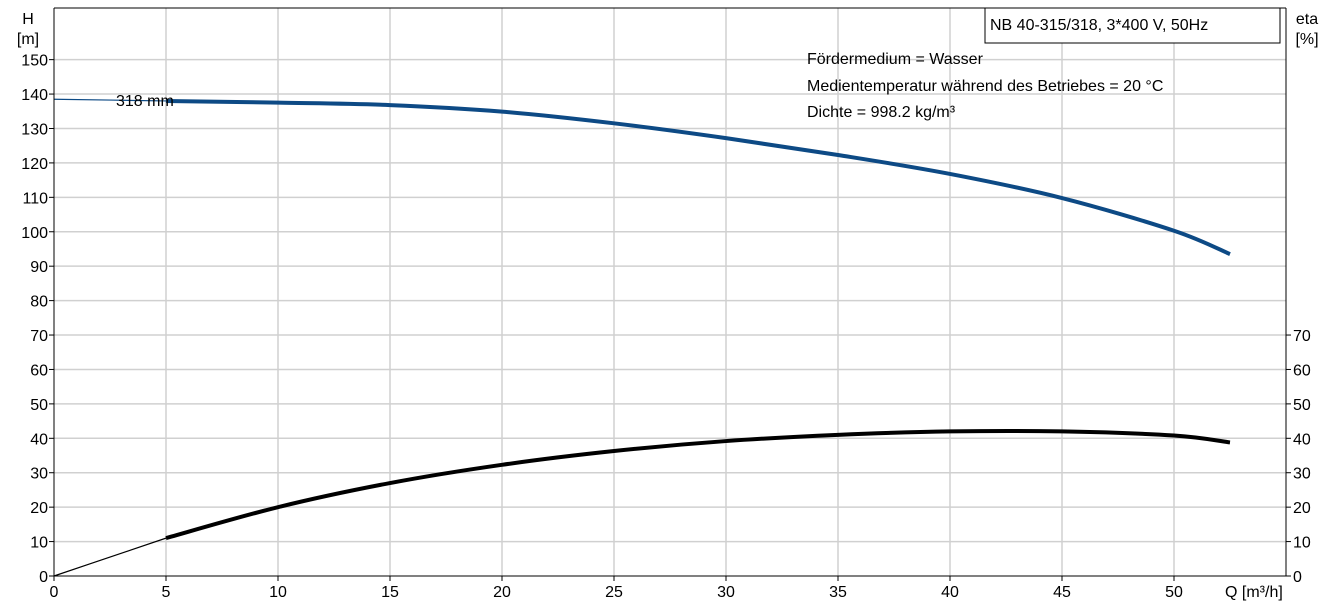 This screenshot has height=602, width=1332. Describe the element at coordinates (39, 370) in the screenshot. I see `y-left-tick-label: 60` at that location.